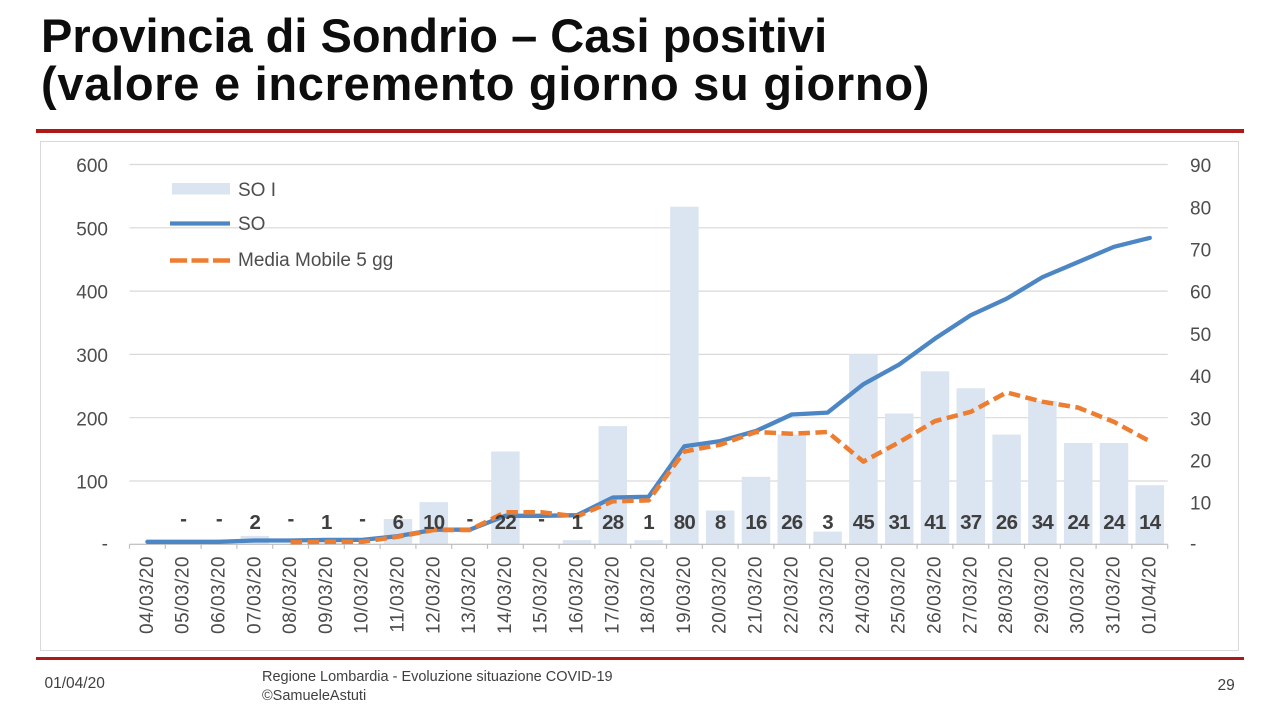 This screenshot has width=1280, height=720. Describe the element at coordinates (1006, 595) in the screenshot. I see `svg-text: 28/03/20` at that location.